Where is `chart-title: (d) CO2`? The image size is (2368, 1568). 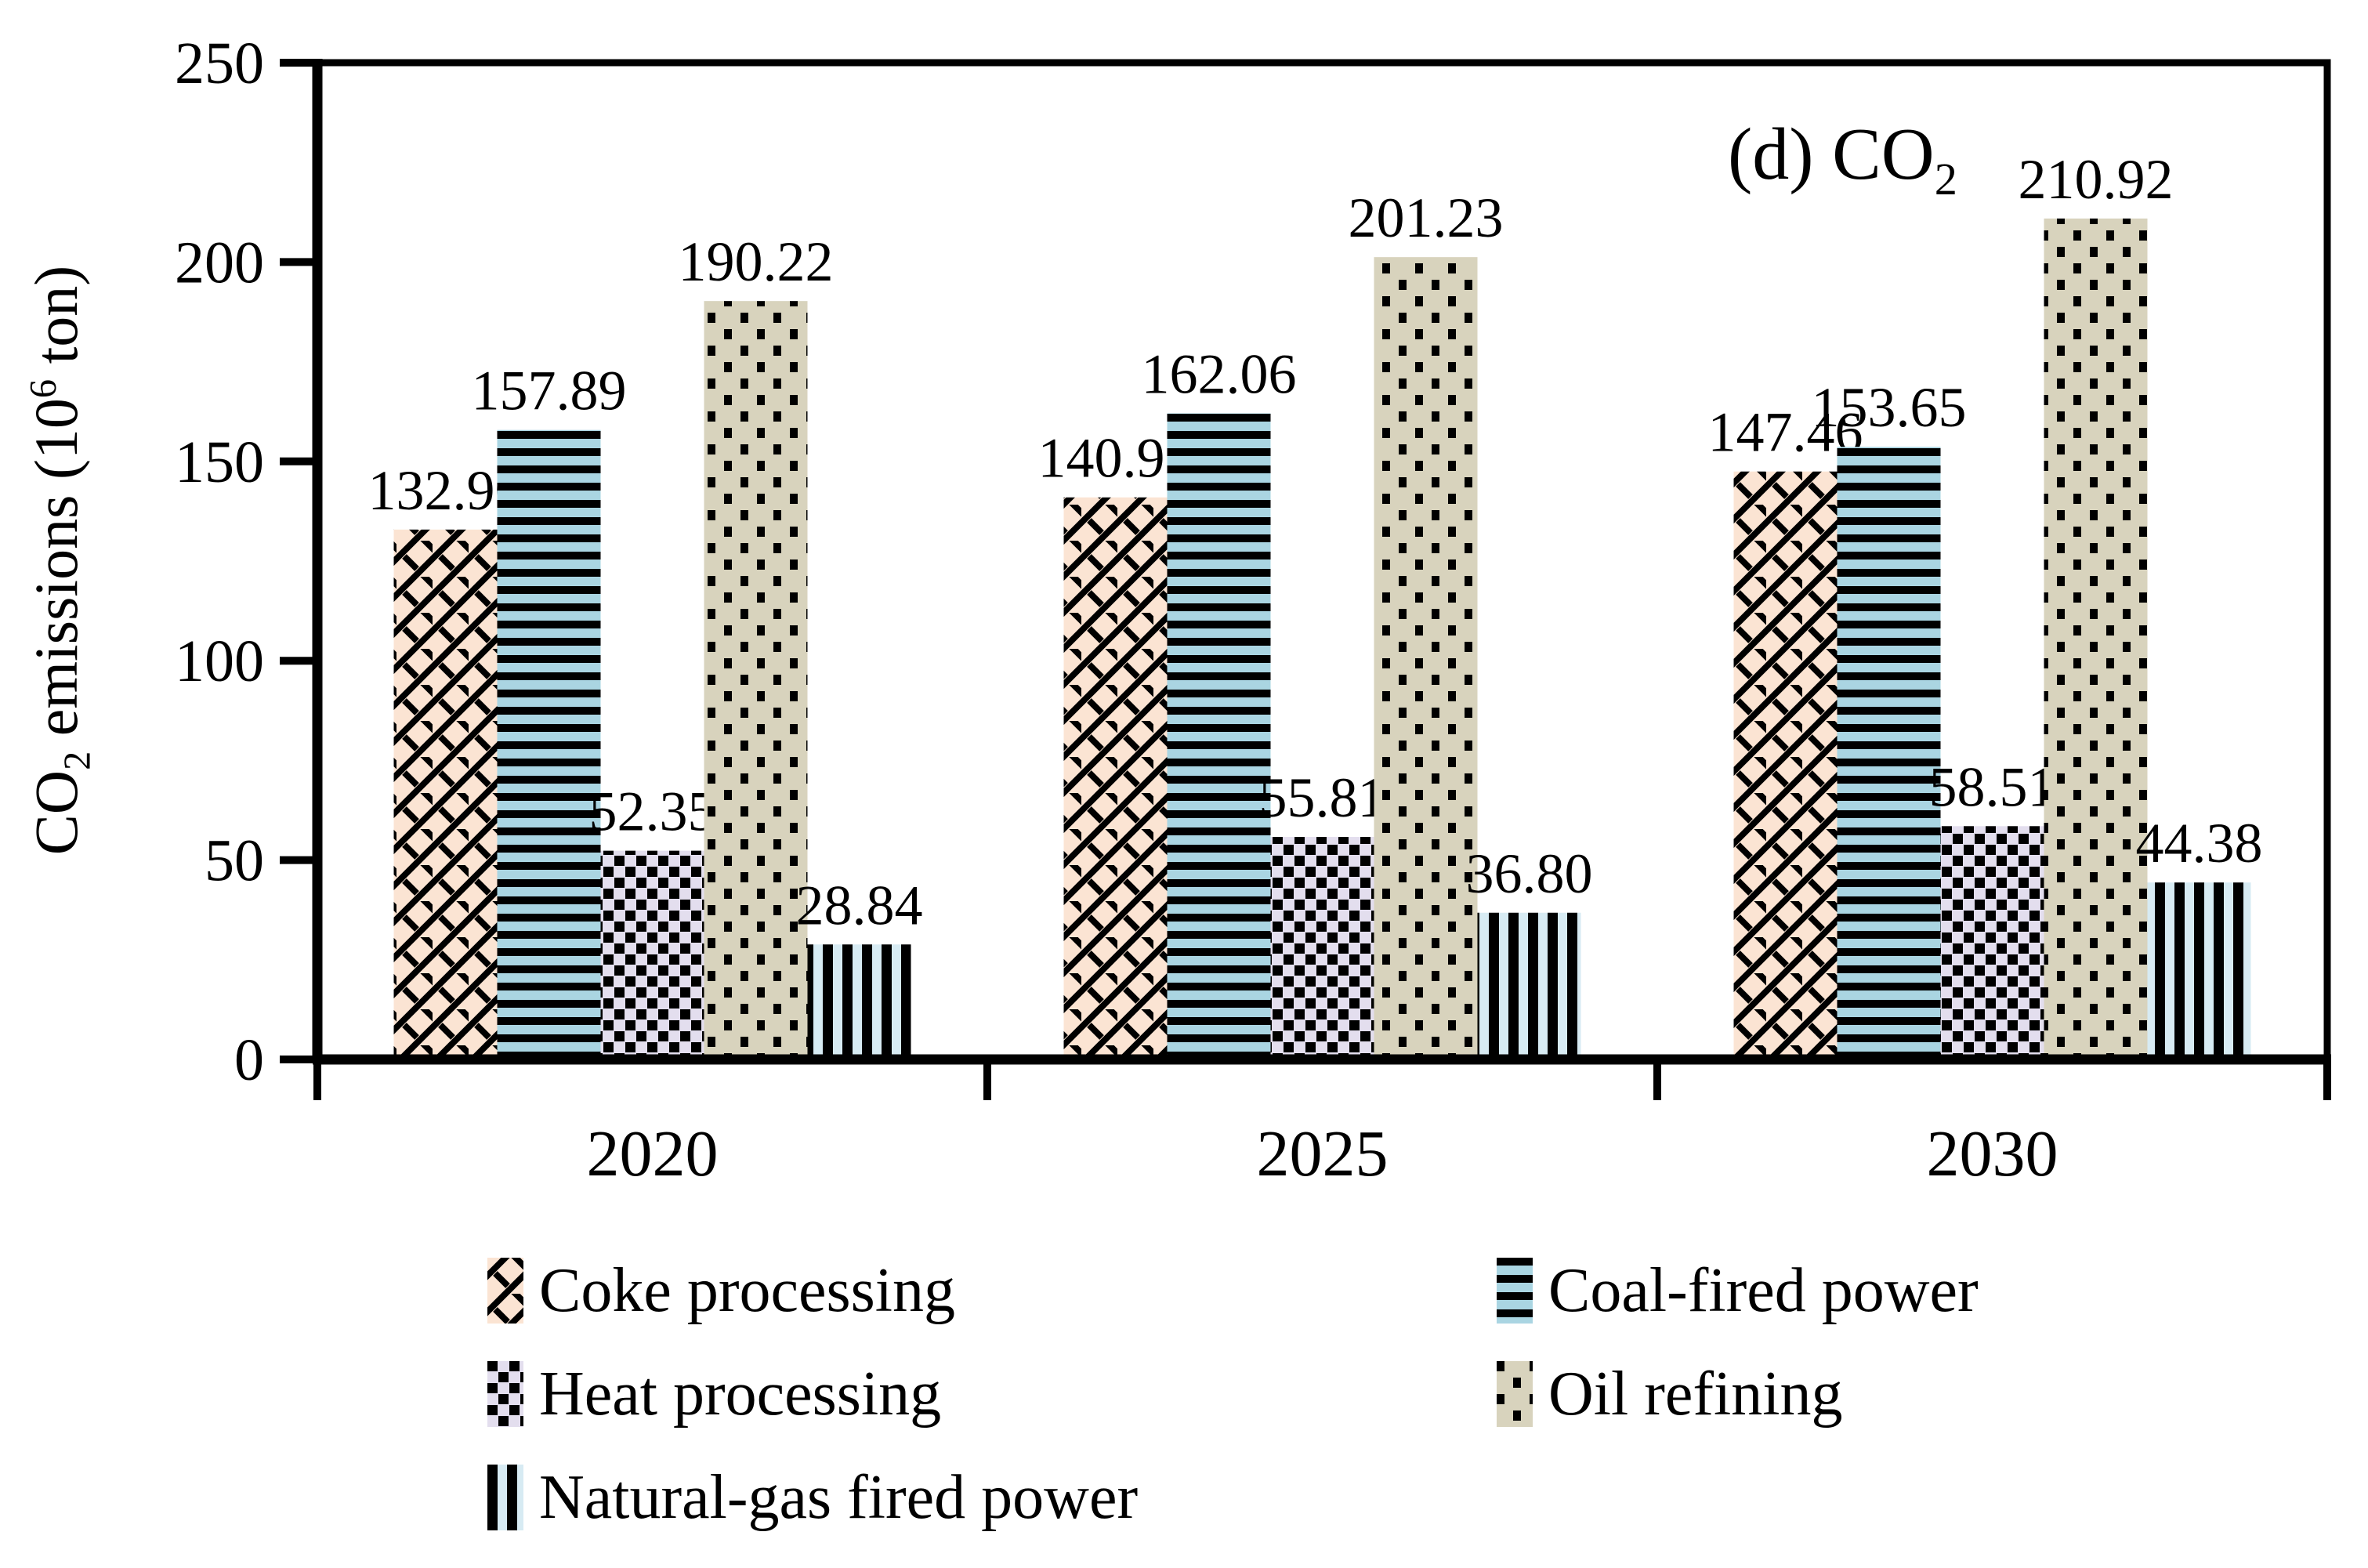 chart-title: (d) CO2 is located at coordinates (1842, 160).